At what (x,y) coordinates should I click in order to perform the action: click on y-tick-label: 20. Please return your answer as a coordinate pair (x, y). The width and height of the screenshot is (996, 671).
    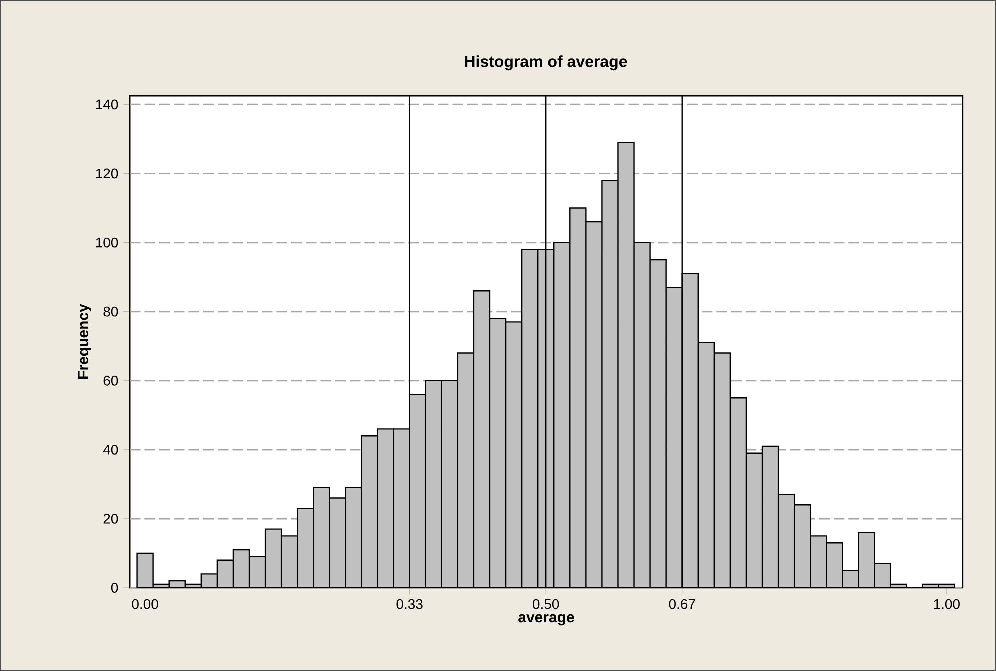
    Looking at the image, I should click on (111, 519).